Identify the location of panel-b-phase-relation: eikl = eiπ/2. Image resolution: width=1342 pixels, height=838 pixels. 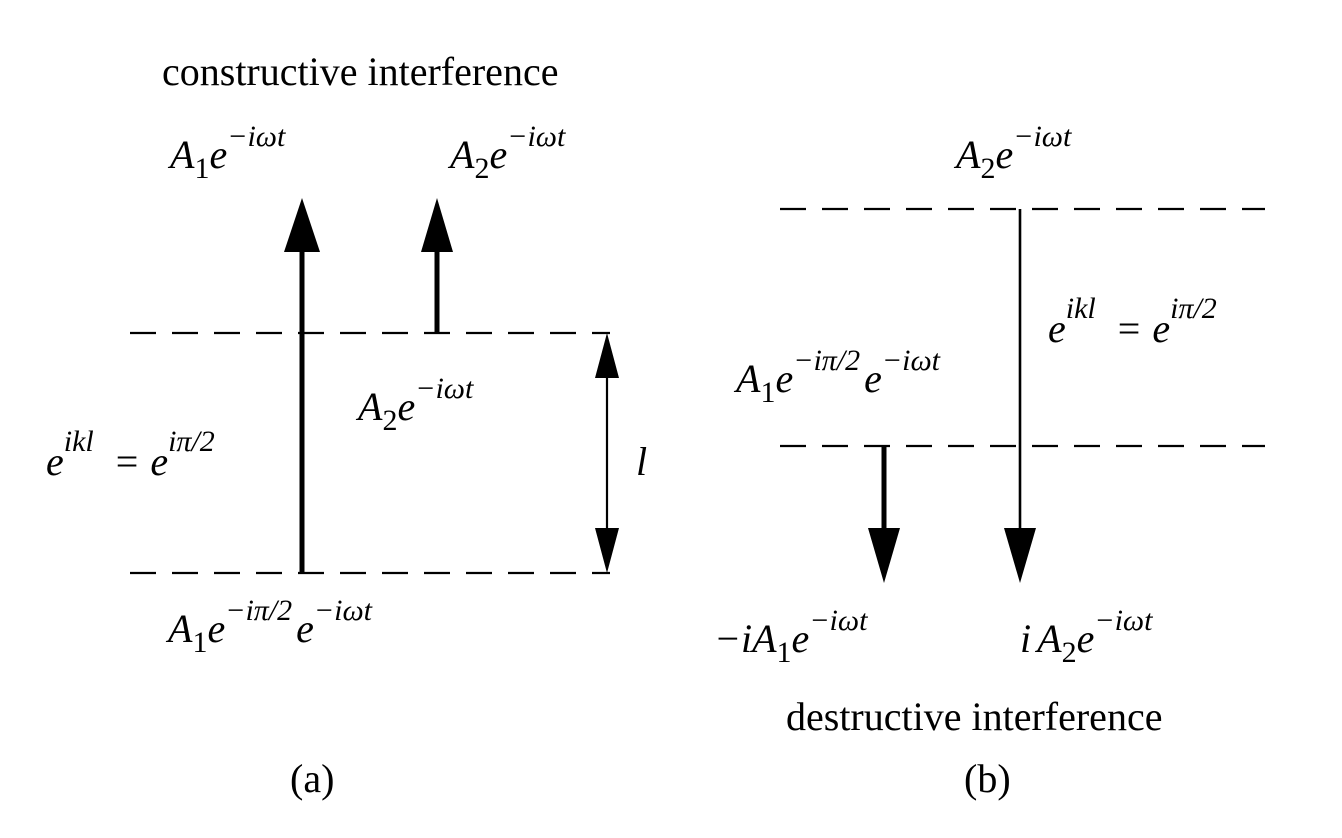
(1132, 321).